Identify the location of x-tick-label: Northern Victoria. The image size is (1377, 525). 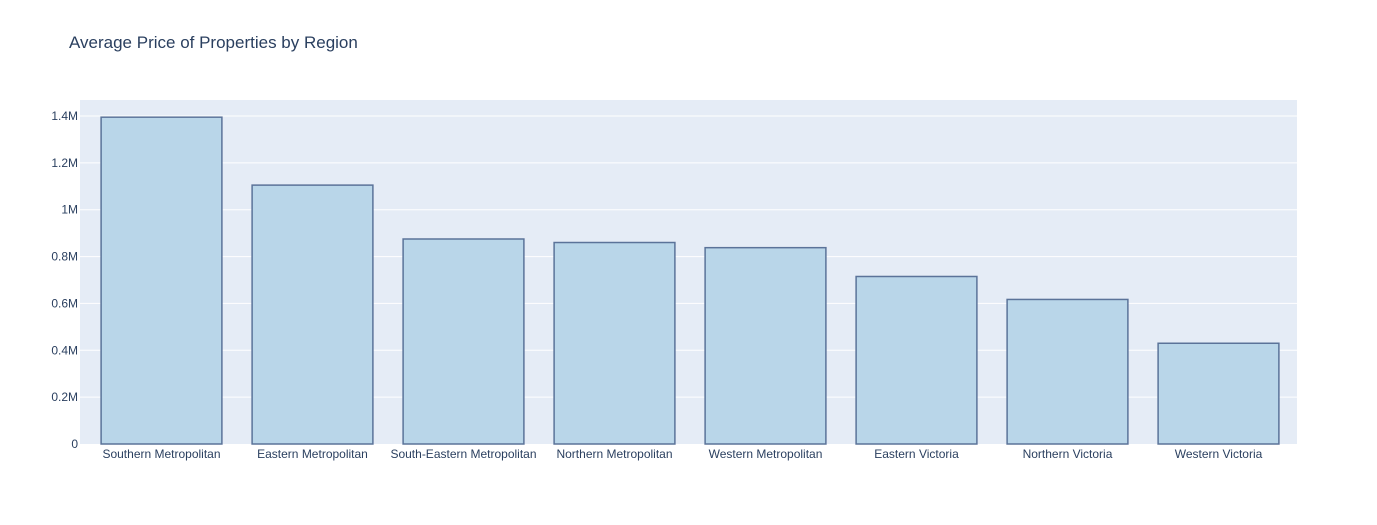
(1068, 454).